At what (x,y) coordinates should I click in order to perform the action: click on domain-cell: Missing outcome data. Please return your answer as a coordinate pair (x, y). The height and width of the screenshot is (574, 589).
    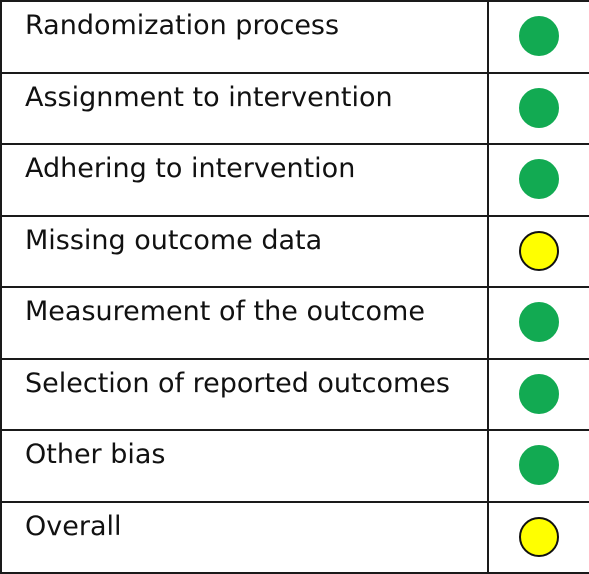
    Looking at the image, I should click on (244, 251).